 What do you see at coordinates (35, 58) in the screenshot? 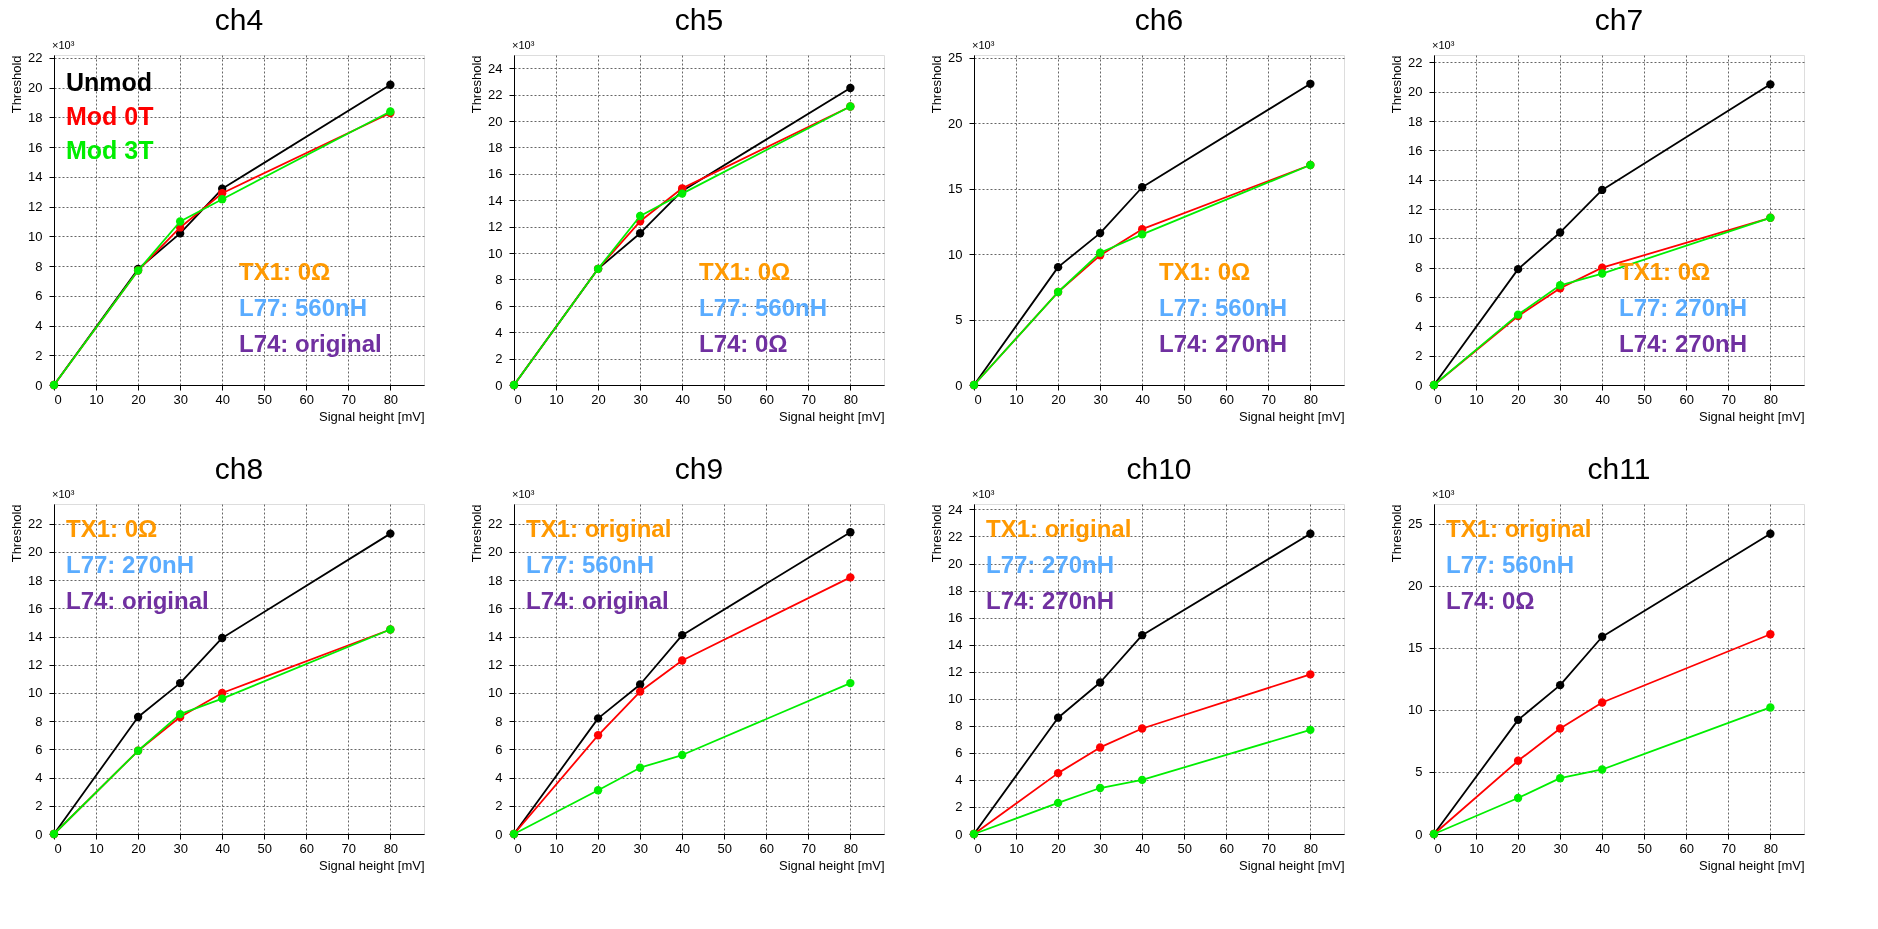
I see `y-tick-label: 22` at bounding box center [35, 58].